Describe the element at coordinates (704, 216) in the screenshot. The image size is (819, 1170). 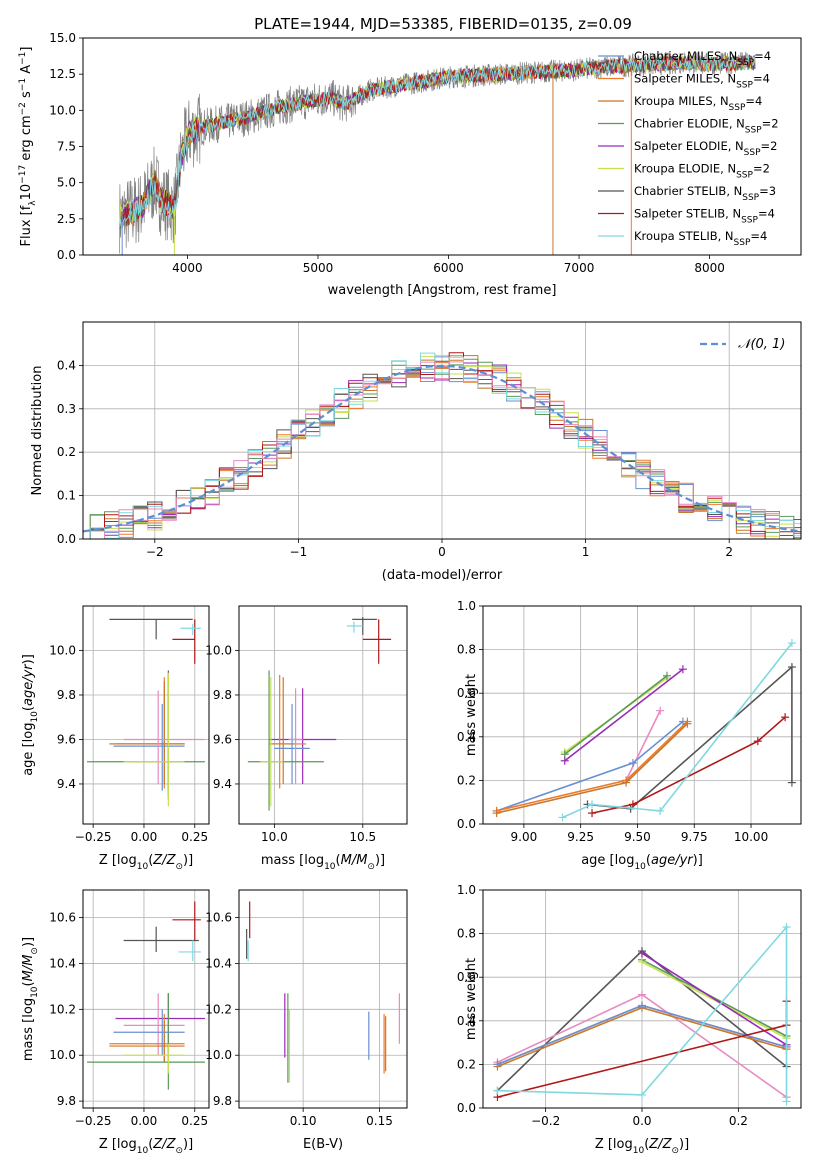
I see `legend-entry: Salpeter STELIB, NSSP=4` at that location.